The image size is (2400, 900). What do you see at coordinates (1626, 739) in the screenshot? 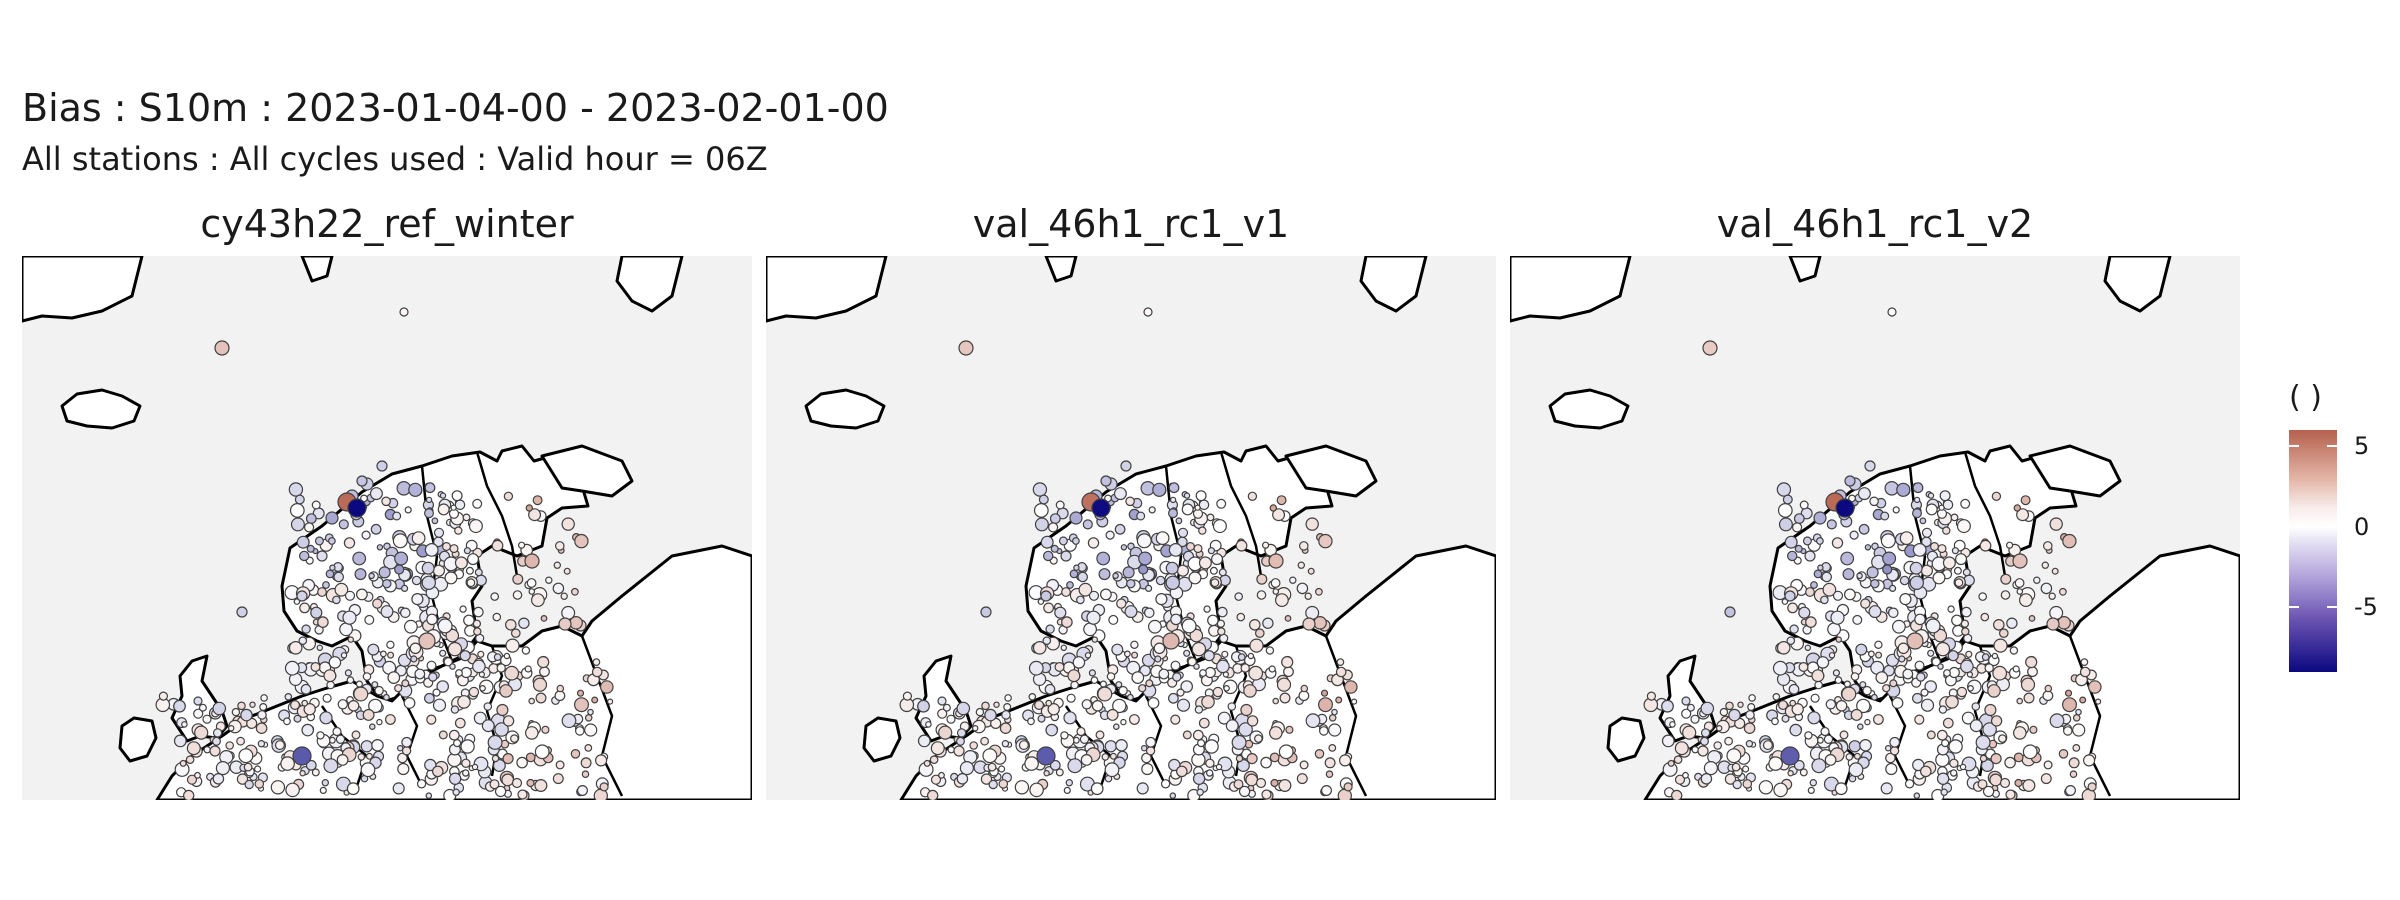
I see `land-ireland` at bounding box center [1626, 739].